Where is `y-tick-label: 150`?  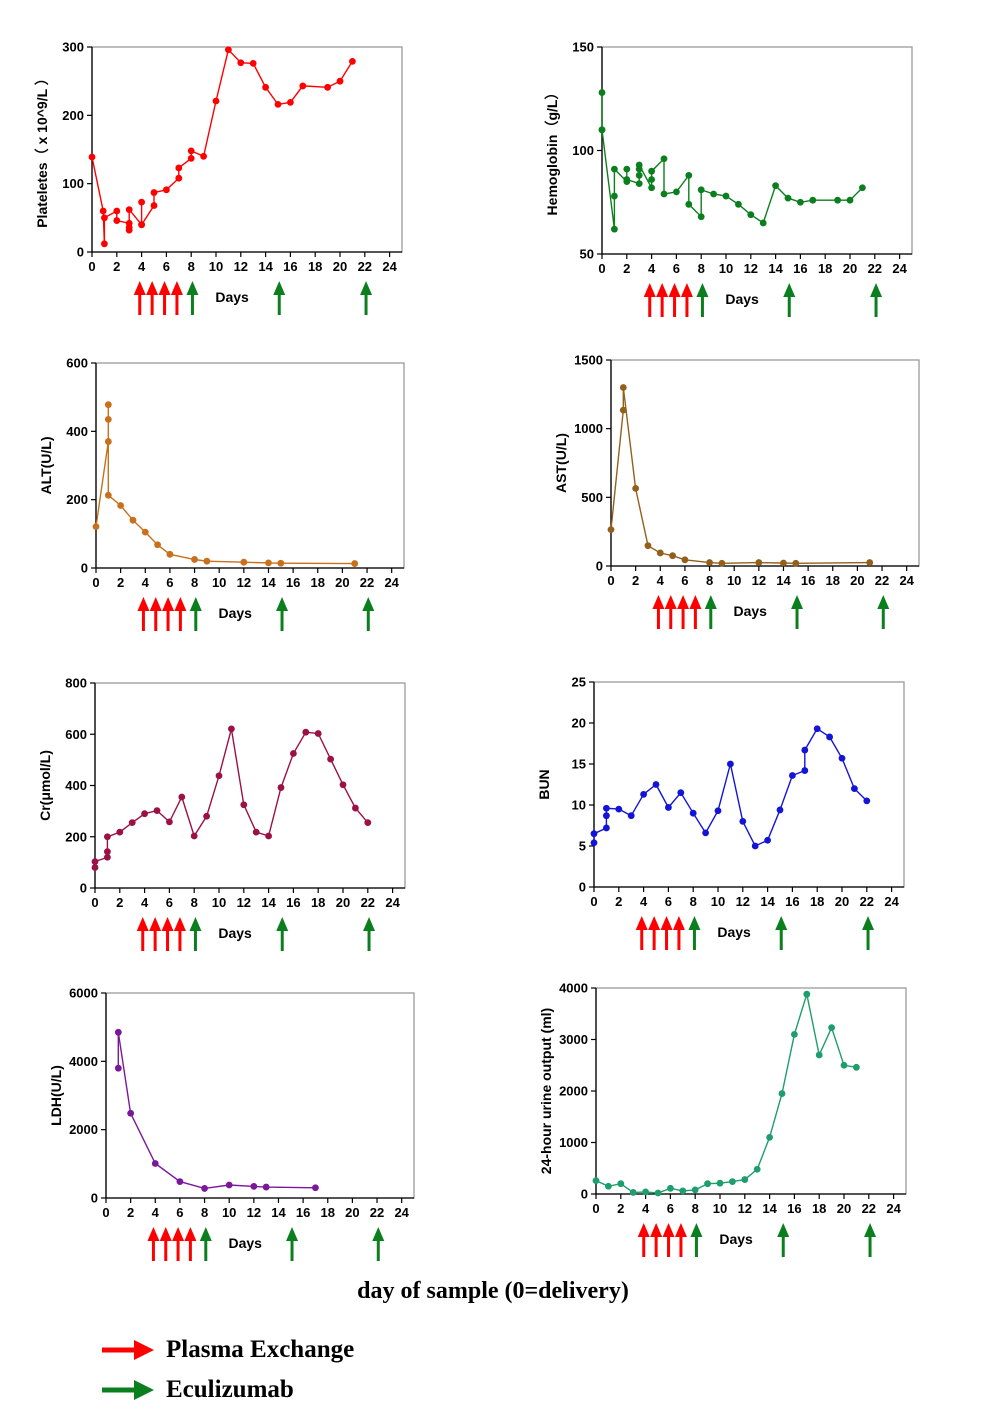
y-tick-label: 150 is located at coordinates (583, 47).